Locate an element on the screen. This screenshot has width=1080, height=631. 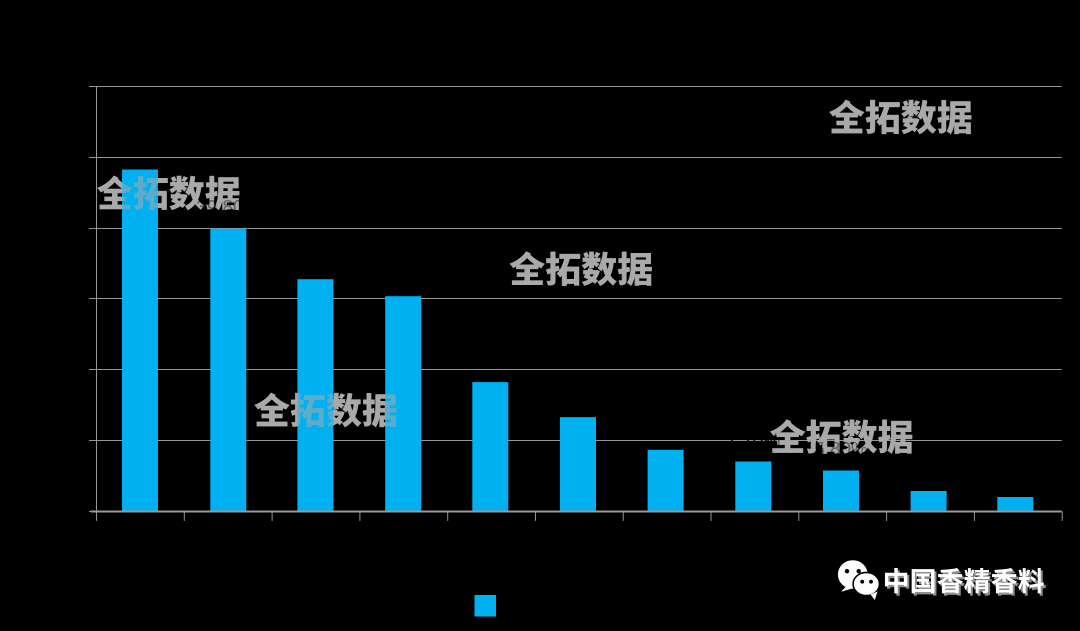
svg-text: 2.90% is located at coordinates (929, 470).